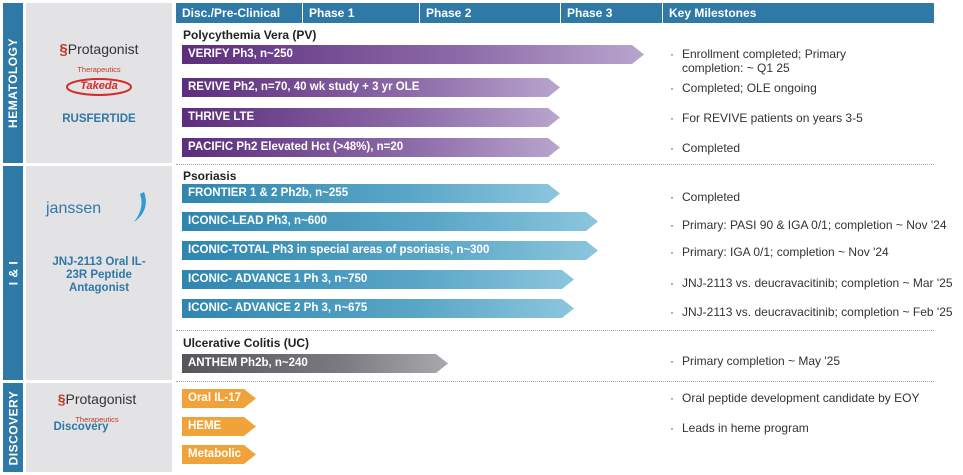  Describe the element at coordinates (315, 363) in the screenshot. I see `trial-bar-anthem: ANTHEM Ph2b, n~240` at that location.